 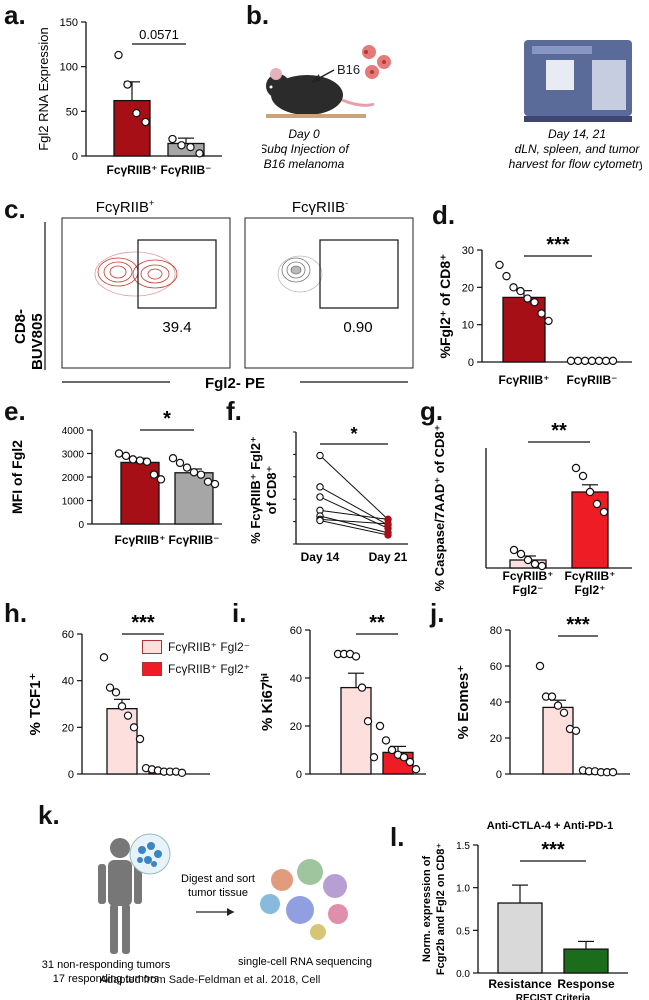 What do you see at coordinates (218, 893) in the screenshot?
I see `process-text-2: tumor tissue` at bounding box center [218, 893].